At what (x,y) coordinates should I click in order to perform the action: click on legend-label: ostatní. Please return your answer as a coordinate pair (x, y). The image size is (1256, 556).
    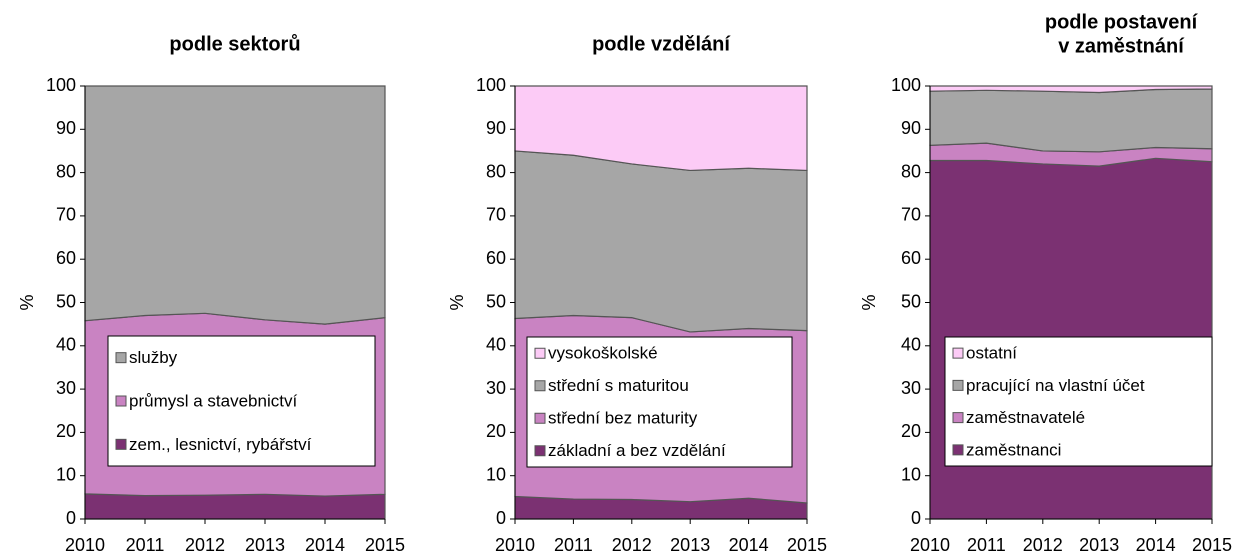
    Looking at the image, I should click on (991, 353).